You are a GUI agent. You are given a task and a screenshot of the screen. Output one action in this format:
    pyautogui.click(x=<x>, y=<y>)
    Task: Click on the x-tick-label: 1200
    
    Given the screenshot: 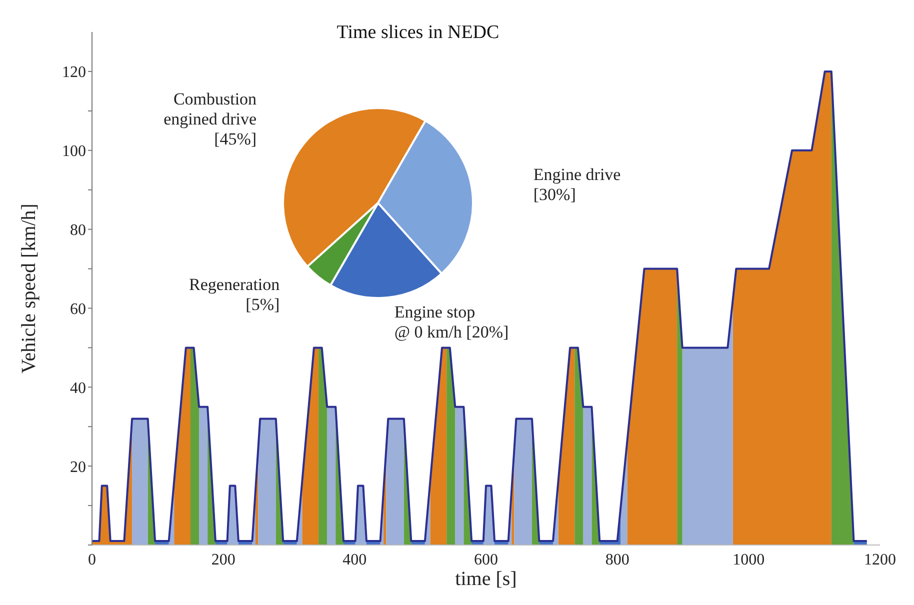 What is the action you would take?
    pyautogui.click(x=880, y=559)
    